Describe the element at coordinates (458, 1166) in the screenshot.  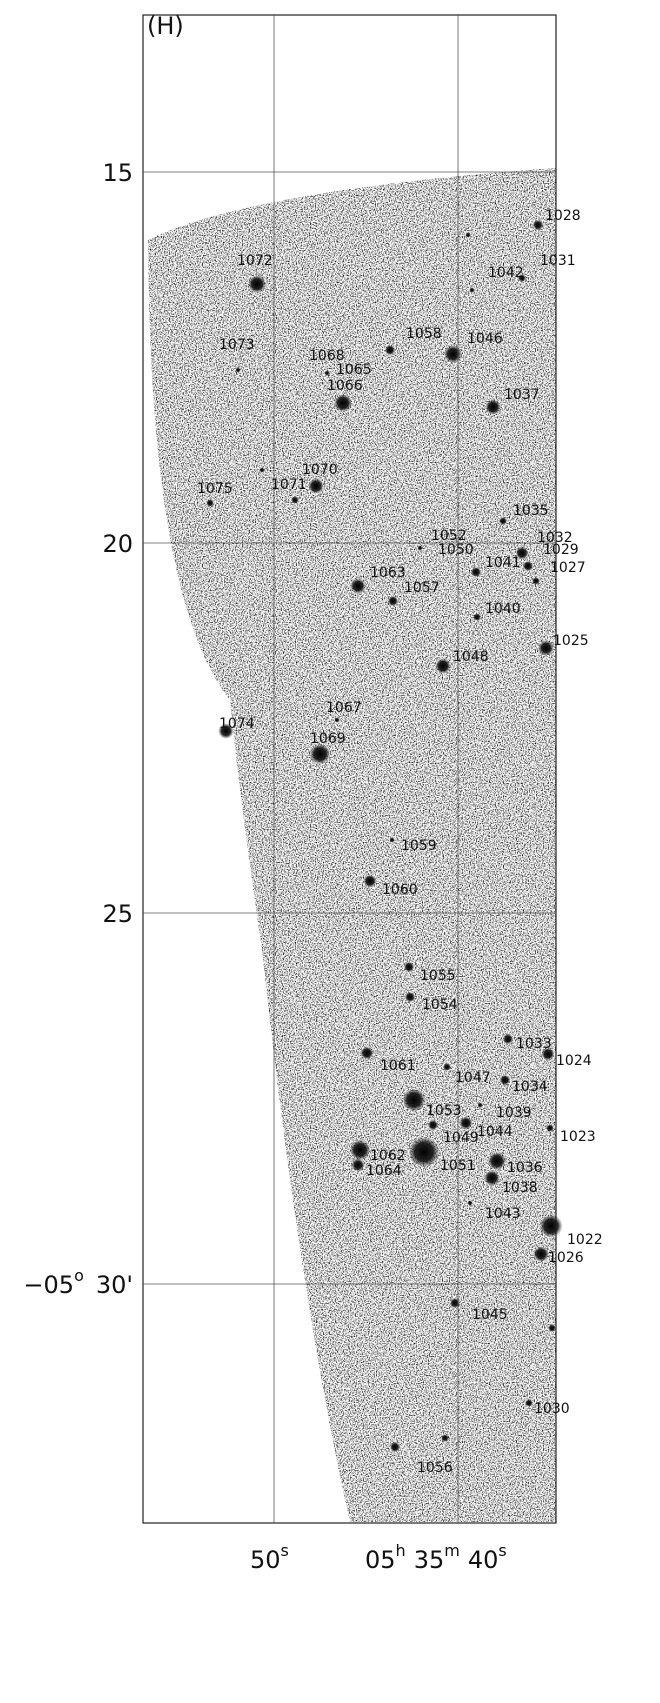
I see `source-label: 1051` at that location.